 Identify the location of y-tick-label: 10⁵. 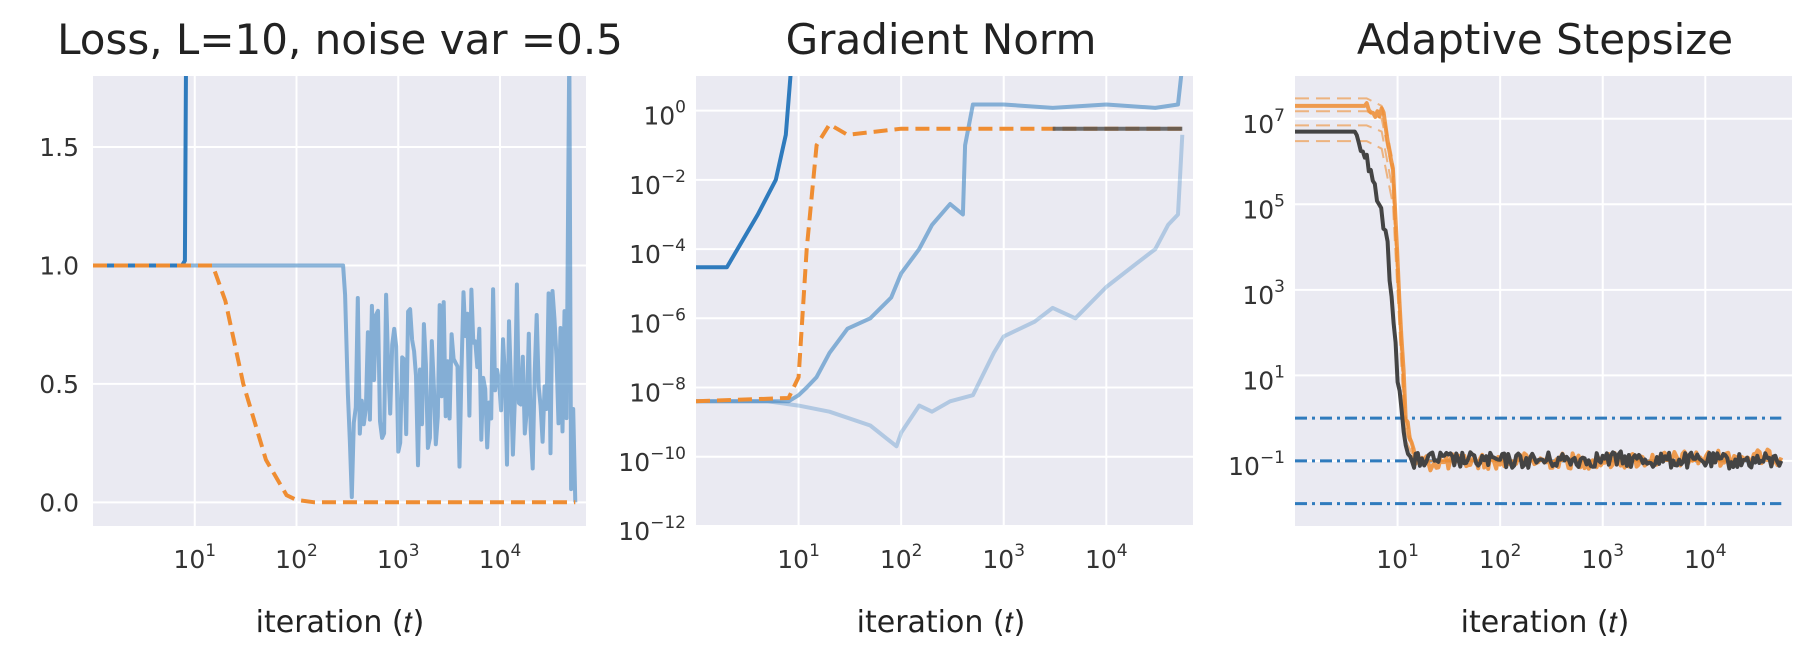
(1263, 207).